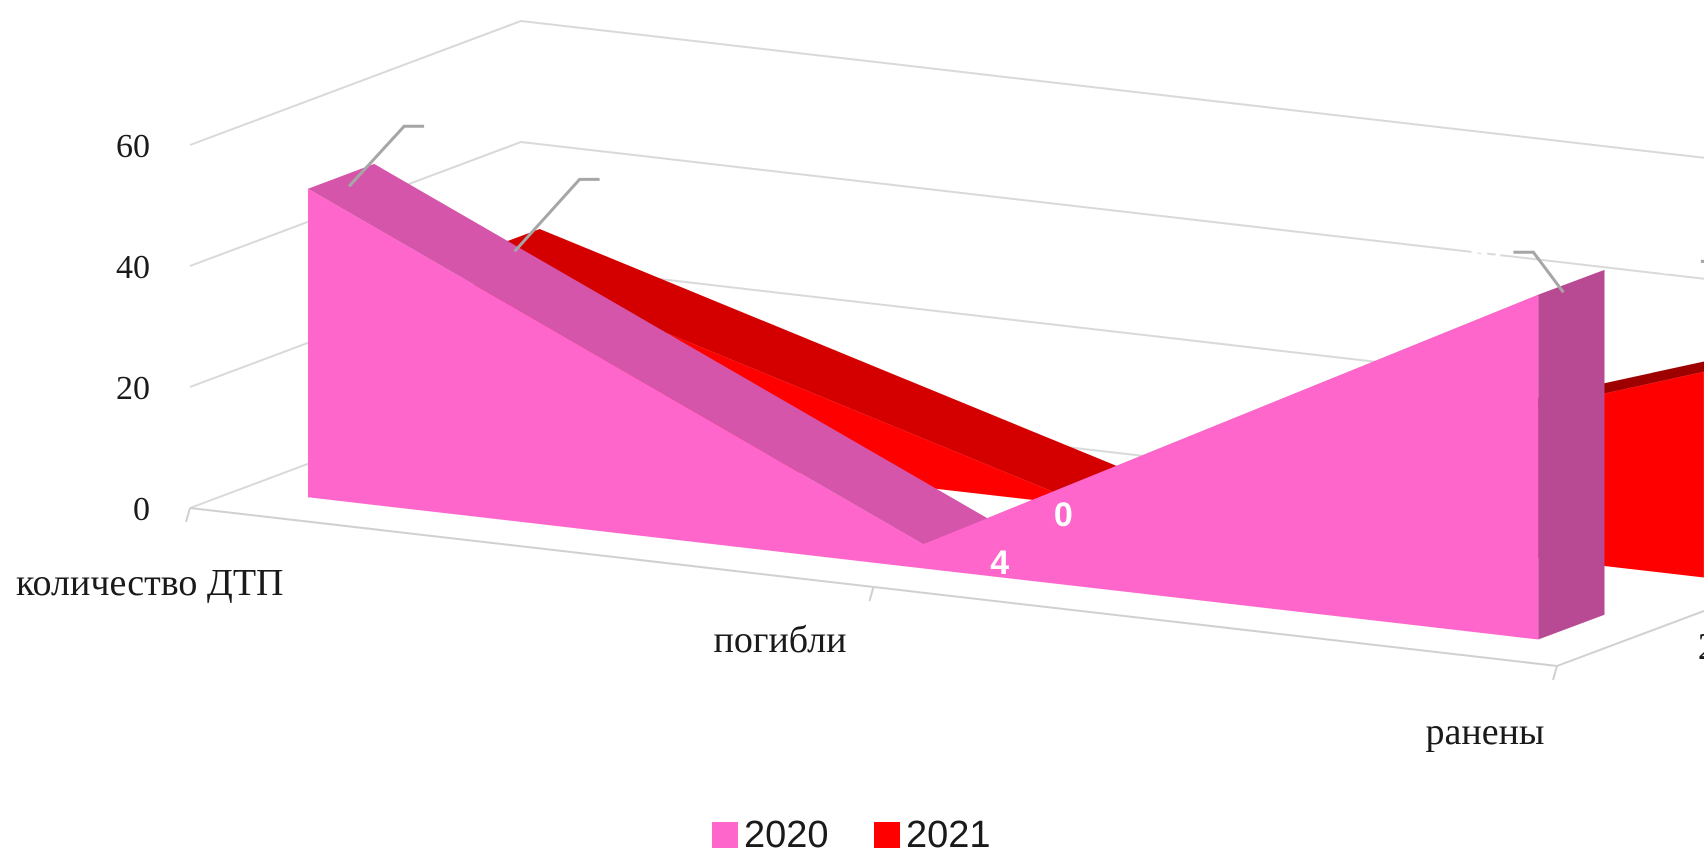 Image resolution: width=1704 pixels, height=860 pixels. What do you see at coordinates (133, 388) in the screenshot?
I see `y-tick-label: 20` at bounding box center [133, 388].